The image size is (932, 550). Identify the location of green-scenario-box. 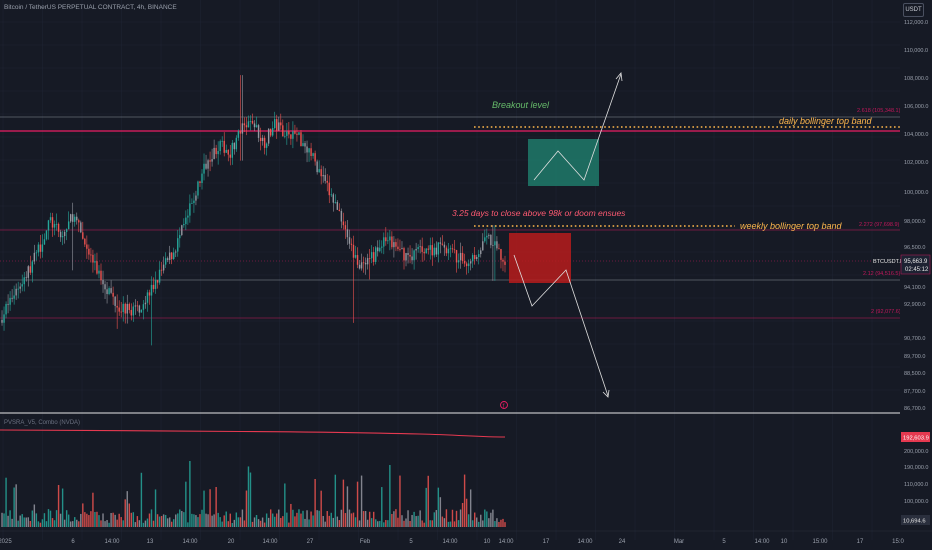
(563, 162).